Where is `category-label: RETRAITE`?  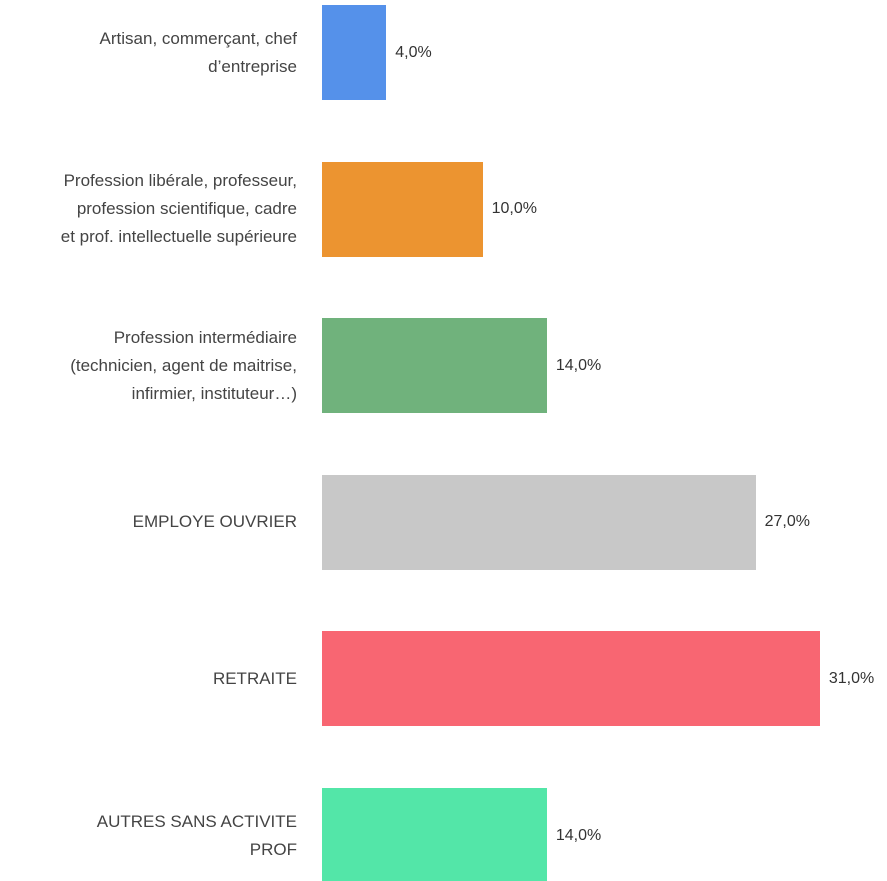
category-label: RETRAITE is located at coordinates (254, 678).